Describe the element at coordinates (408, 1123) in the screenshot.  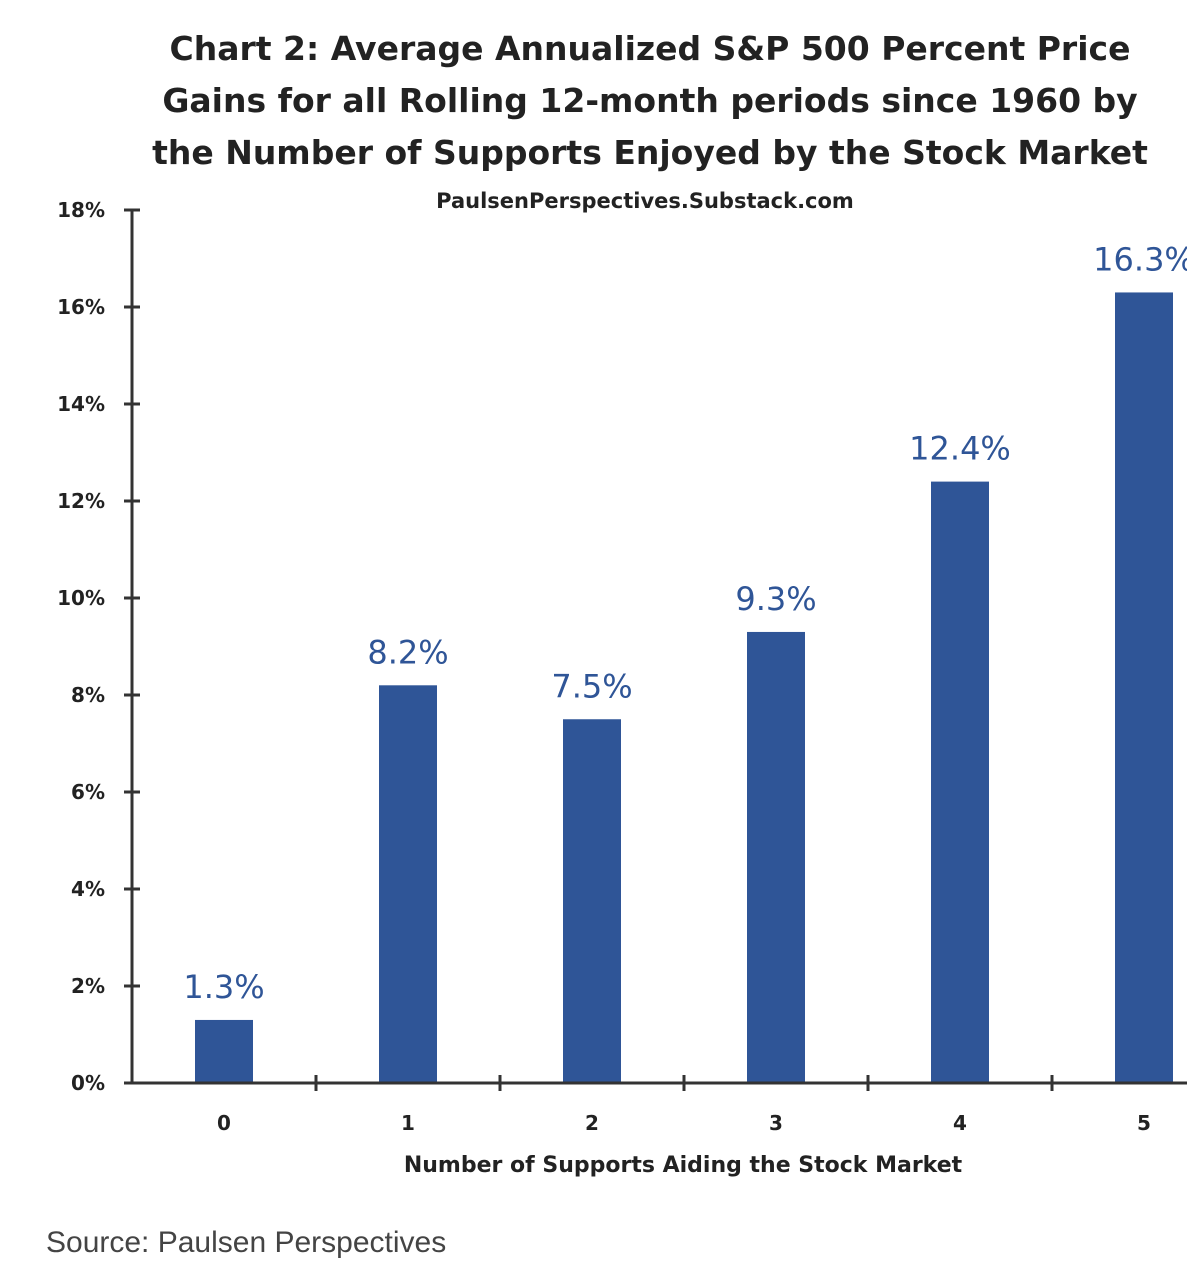
I see `x-tick-label: 1` at that location.